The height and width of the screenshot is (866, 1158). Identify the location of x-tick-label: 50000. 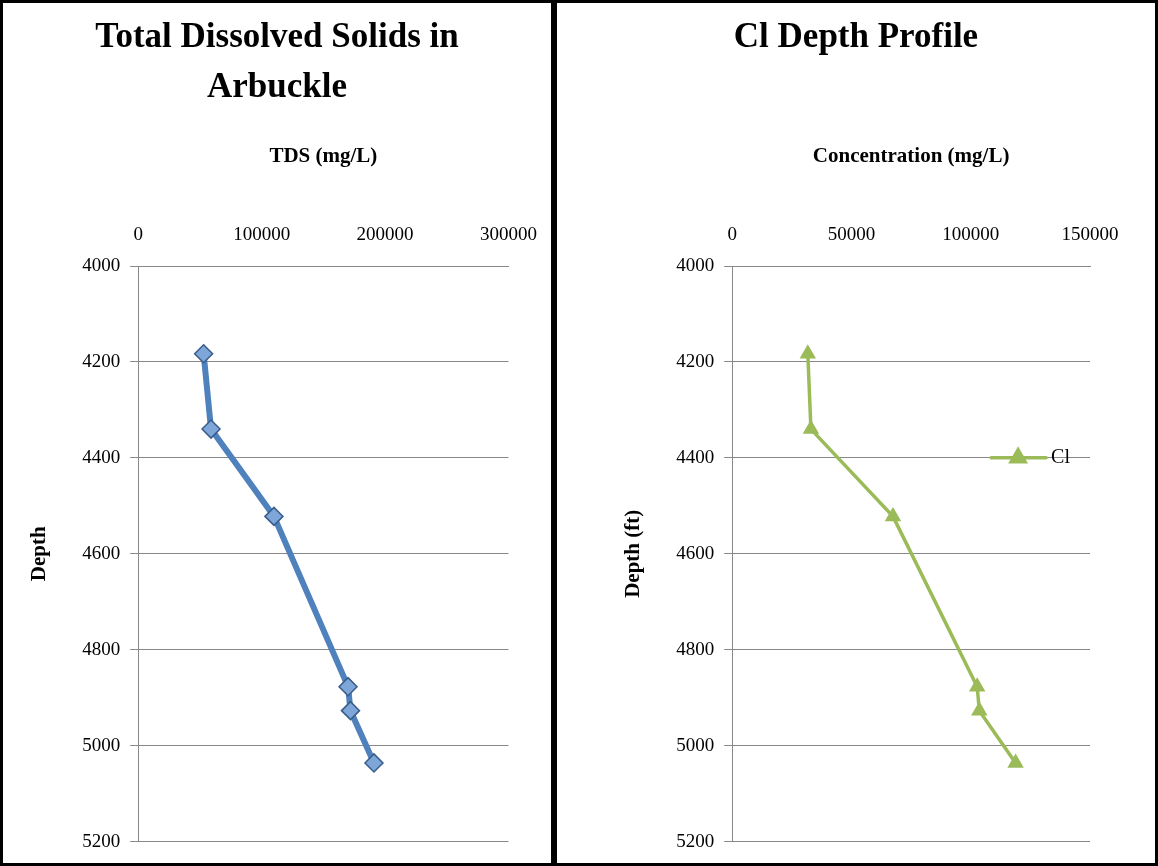
(851, 233).